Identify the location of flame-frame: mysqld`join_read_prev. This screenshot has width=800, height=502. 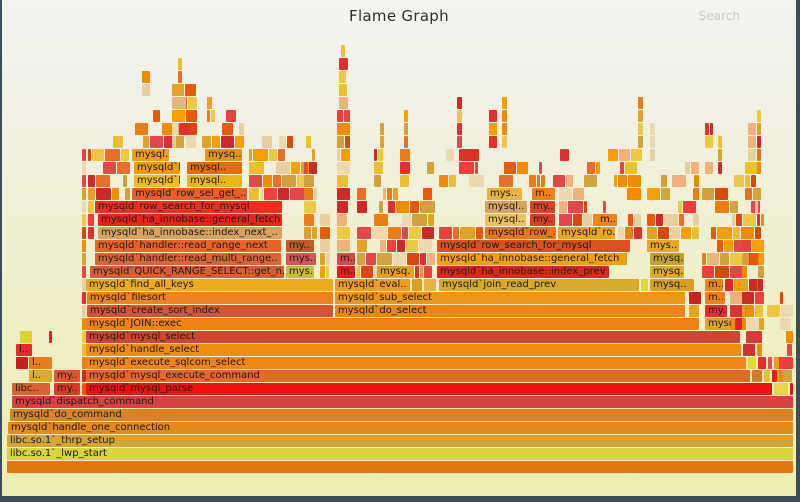
(539, 285).